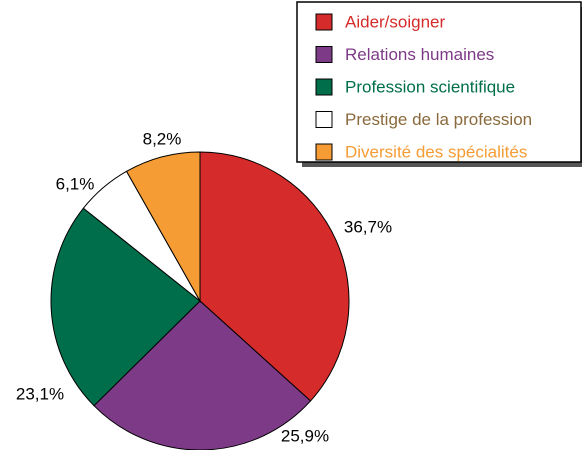 The height and width of the screenshot is (450, 582). I want to click on legend-label: Profession scientifique, so click(430, 86).